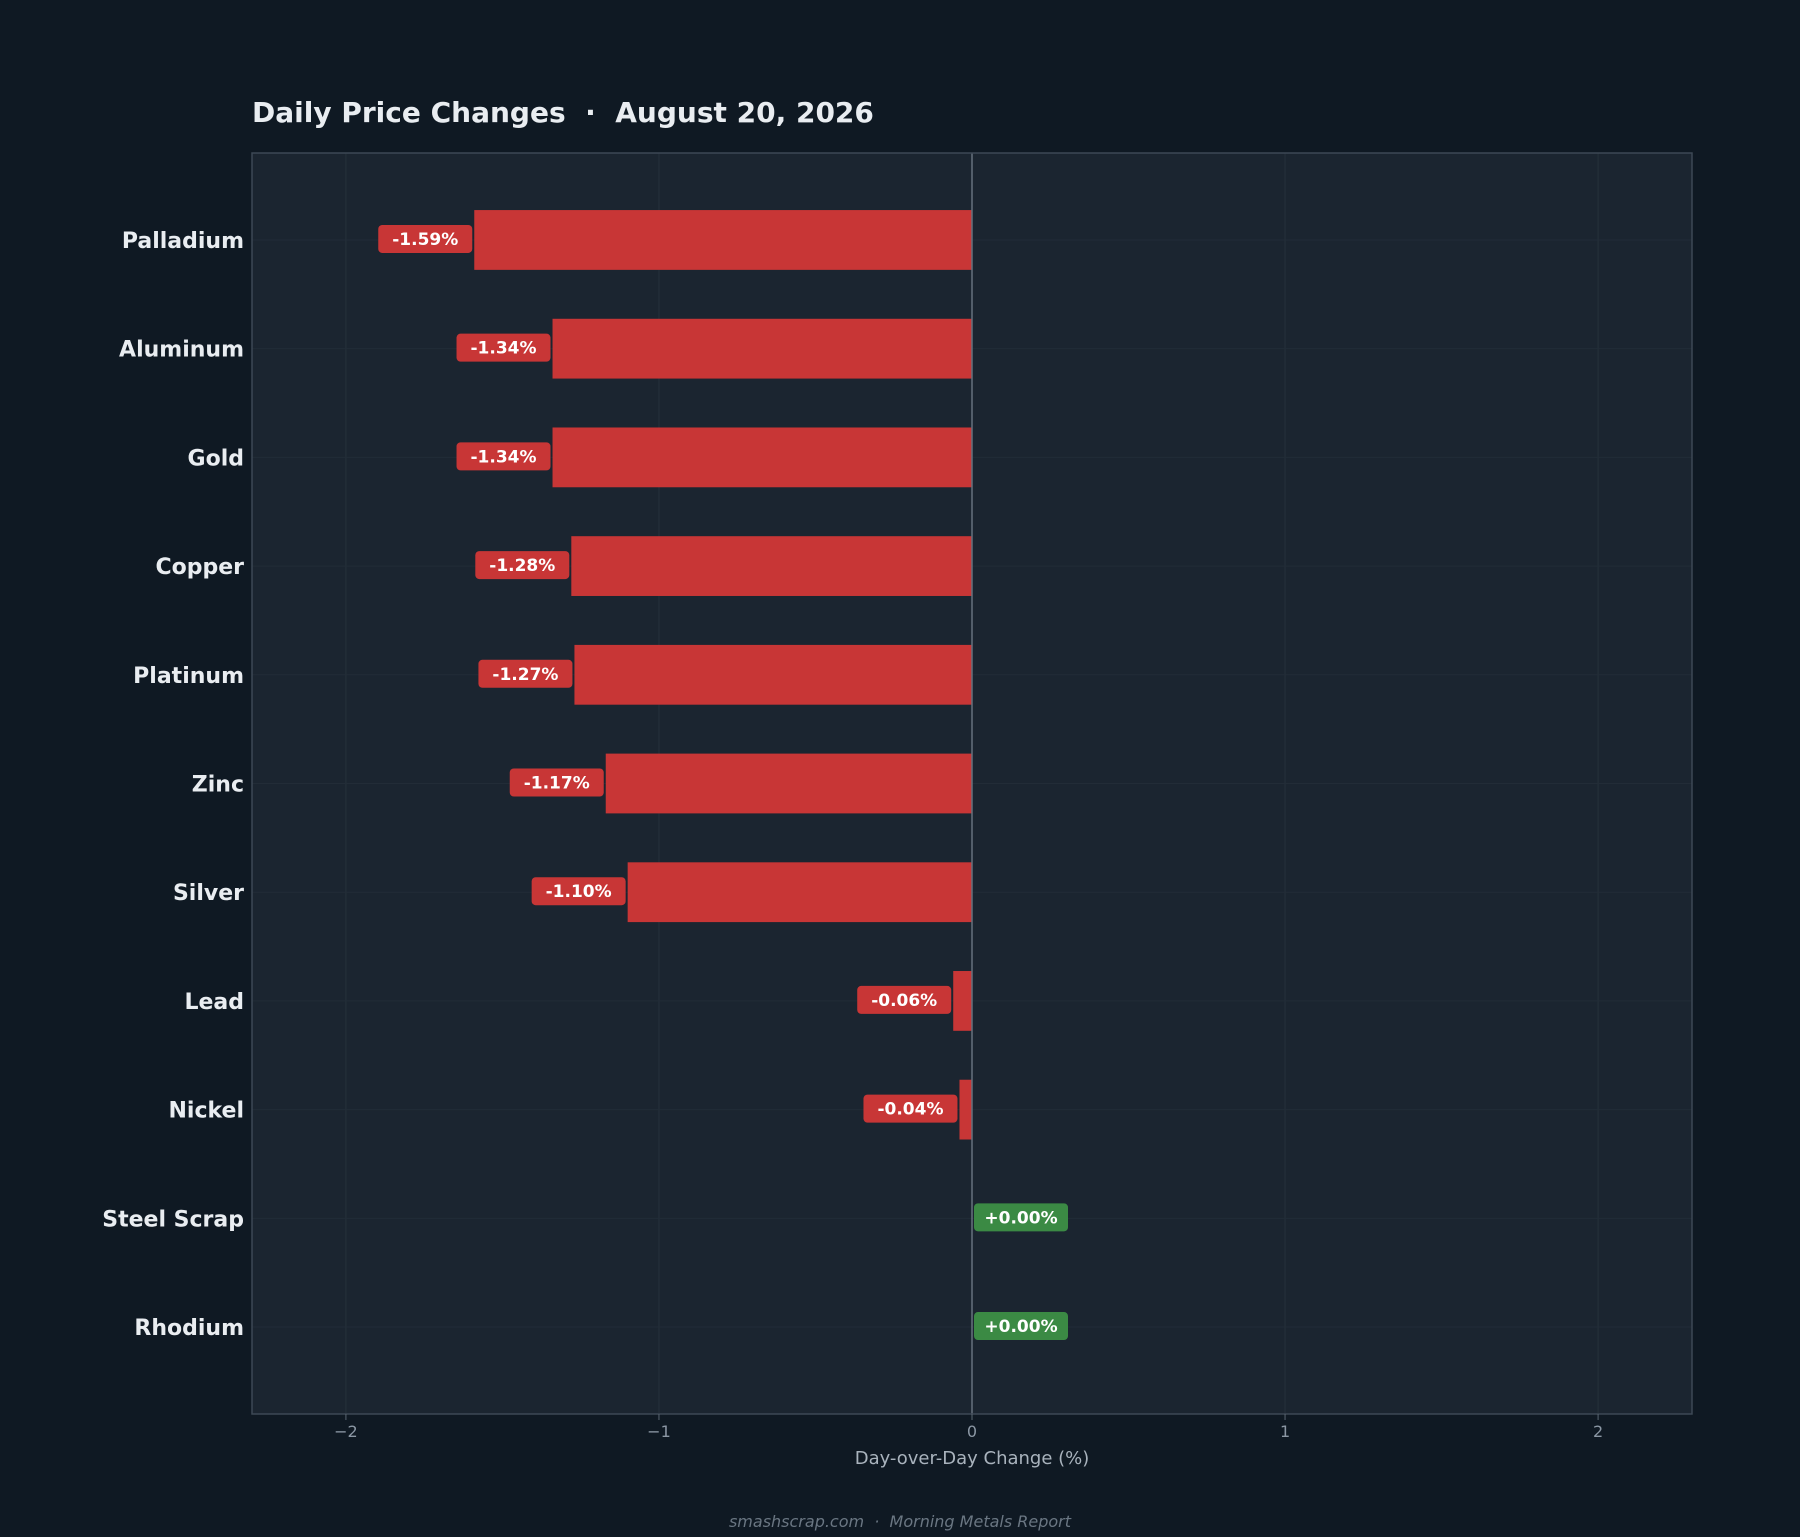  What do you see at coordinates (188, 676) in the screenshot?
I see `category-label: Platinum` at bounding box center [188, 676].